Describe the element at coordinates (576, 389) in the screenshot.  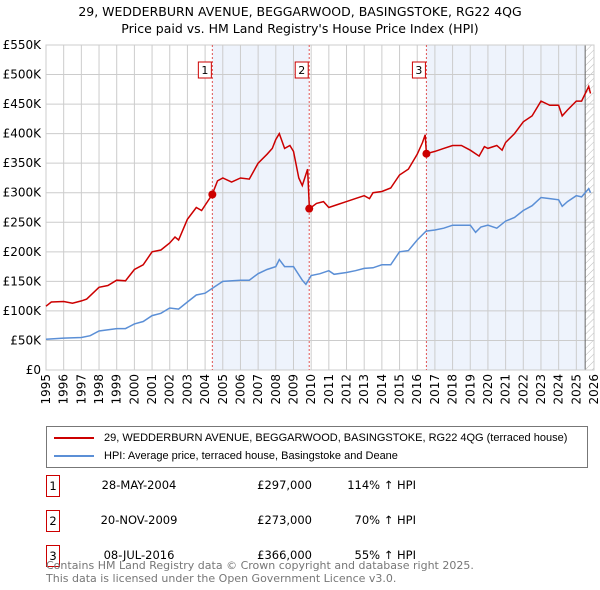
I see `x-tick-label: 2025` at that location.